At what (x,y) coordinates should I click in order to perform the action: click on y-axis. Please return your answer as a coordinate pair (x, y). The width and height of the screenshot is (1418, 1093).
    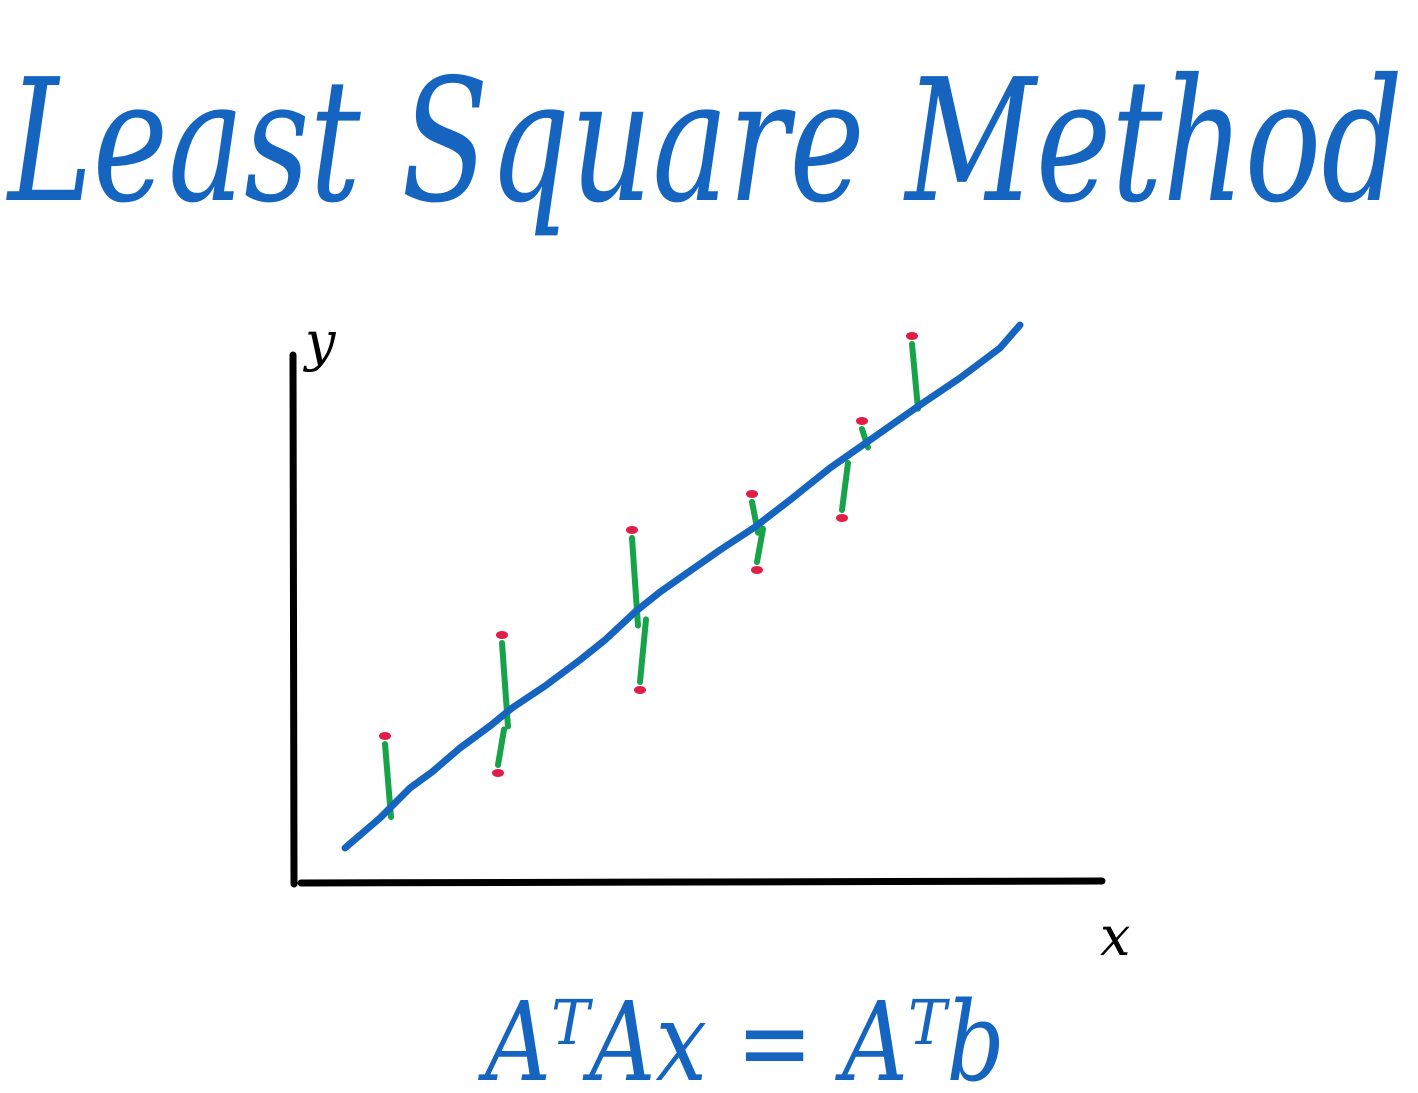
    Looking at the image, I should click on (293, 619).